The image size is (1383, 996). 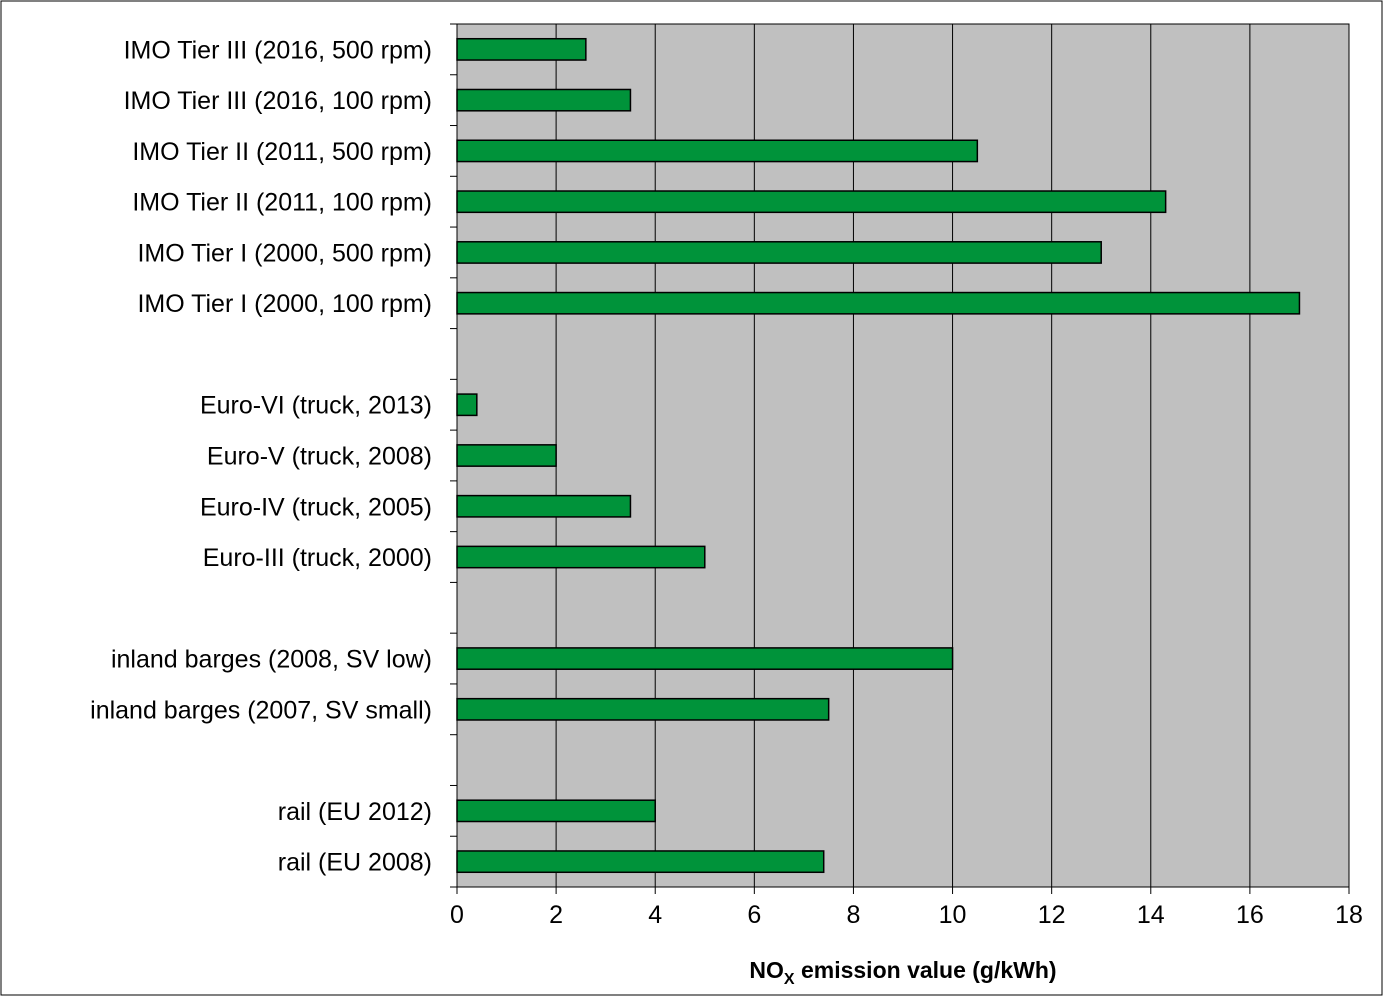 I want to click on category-label: IMO Tier II (2011, 500 rpm), so click(x=282, y=152).